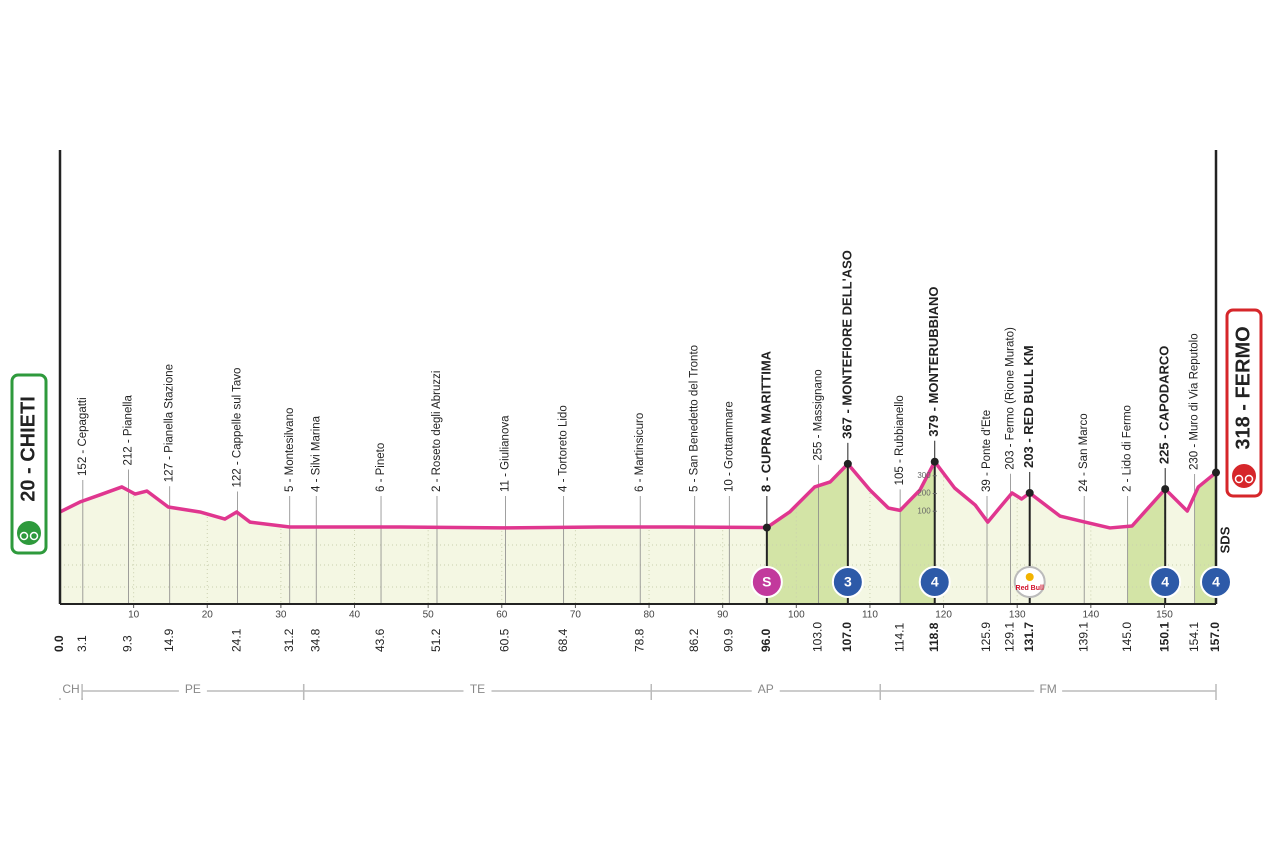 The width and height of the screenshot is (1280, 852). Describe the element at coordinates (924, 493) in the screenshot. I see `y-tick-label: 200` at that location.